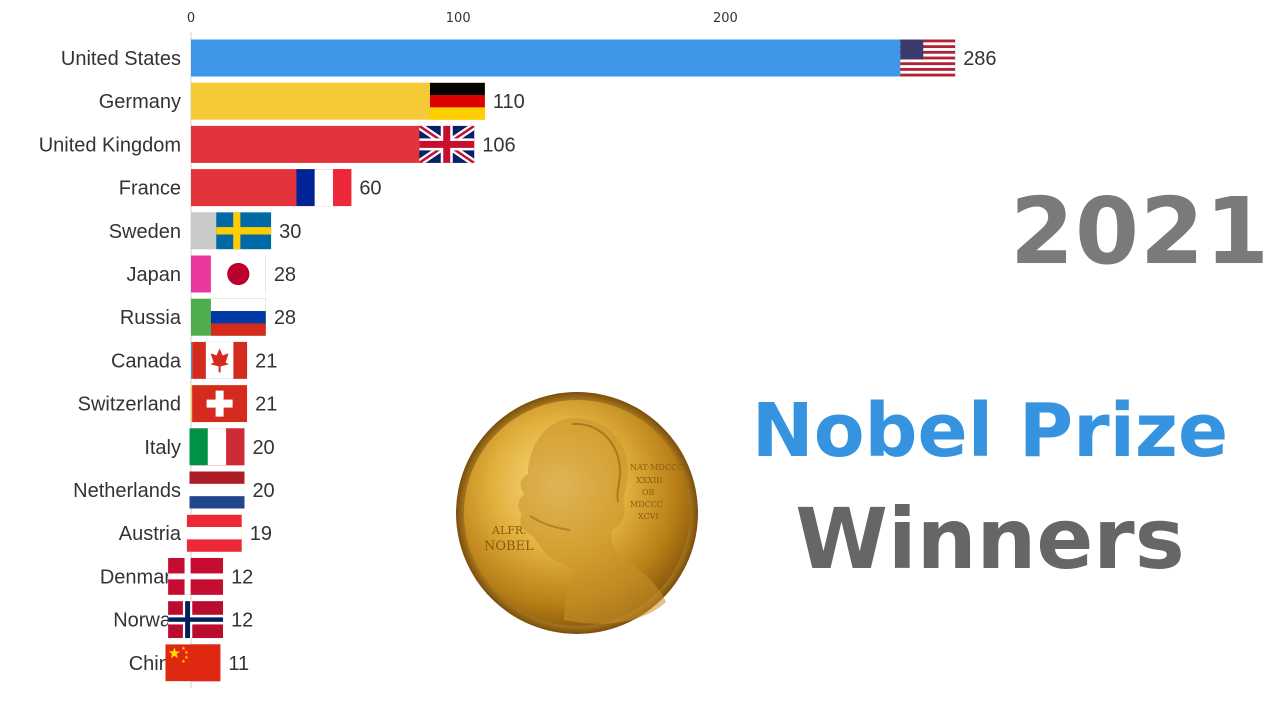 The width and height of the screenshot is (1280, 720). What do you see at coordinates (990, 539) in the screenshot?
I see `title-line2: Winners` at bounding box center [990, 539].